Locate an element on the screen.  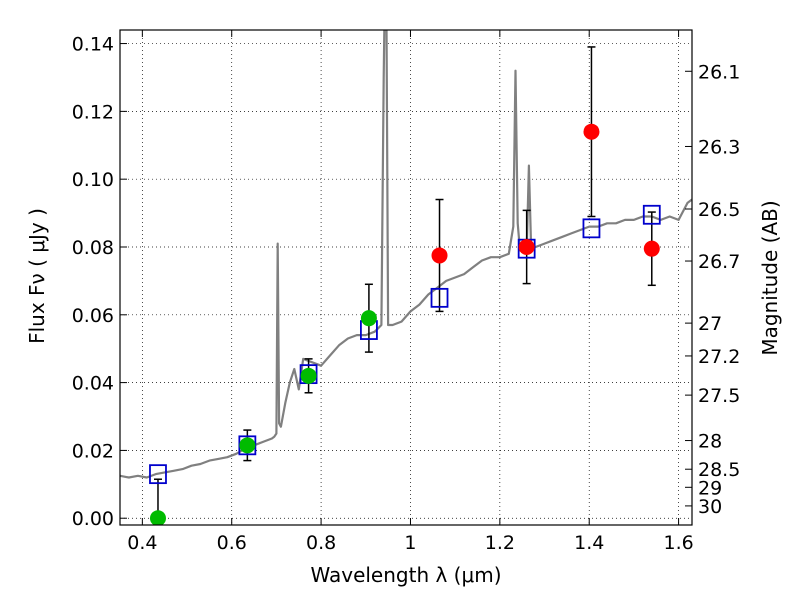
mag-tick-label: 27.2 is located at coordinates (719, 357).